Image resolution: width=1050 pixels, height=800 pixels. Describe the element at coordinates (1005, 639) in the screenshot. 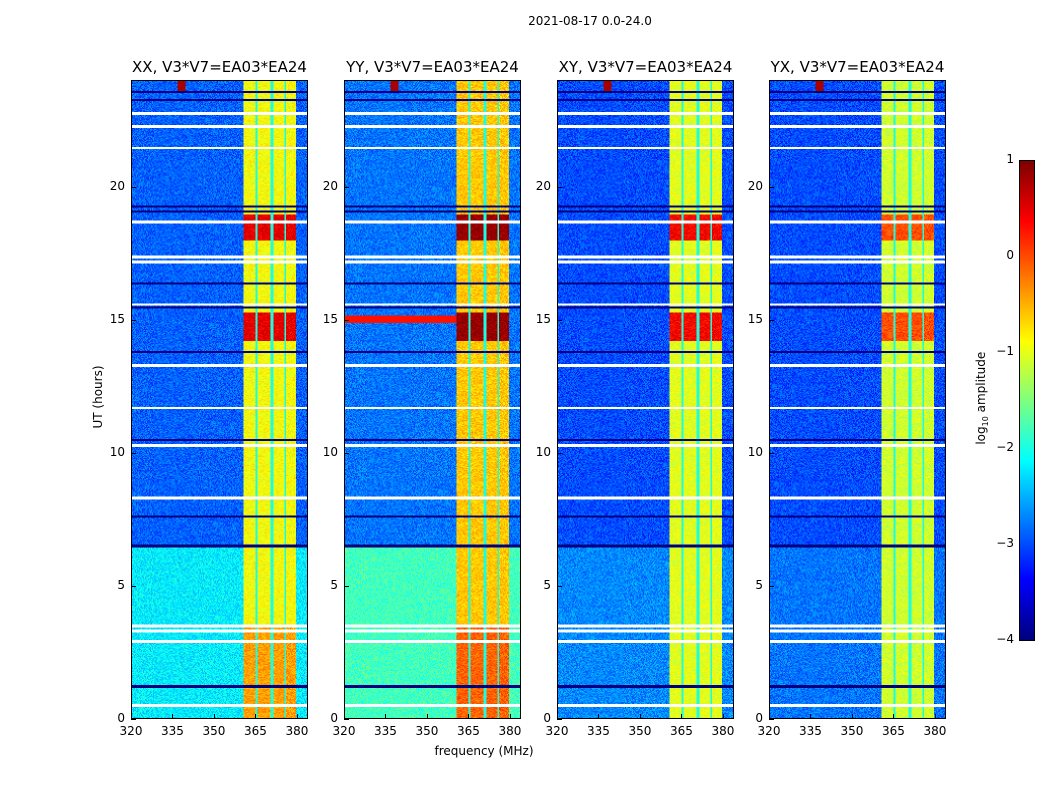

I see `colorbar-tick-label: −4` at that location.